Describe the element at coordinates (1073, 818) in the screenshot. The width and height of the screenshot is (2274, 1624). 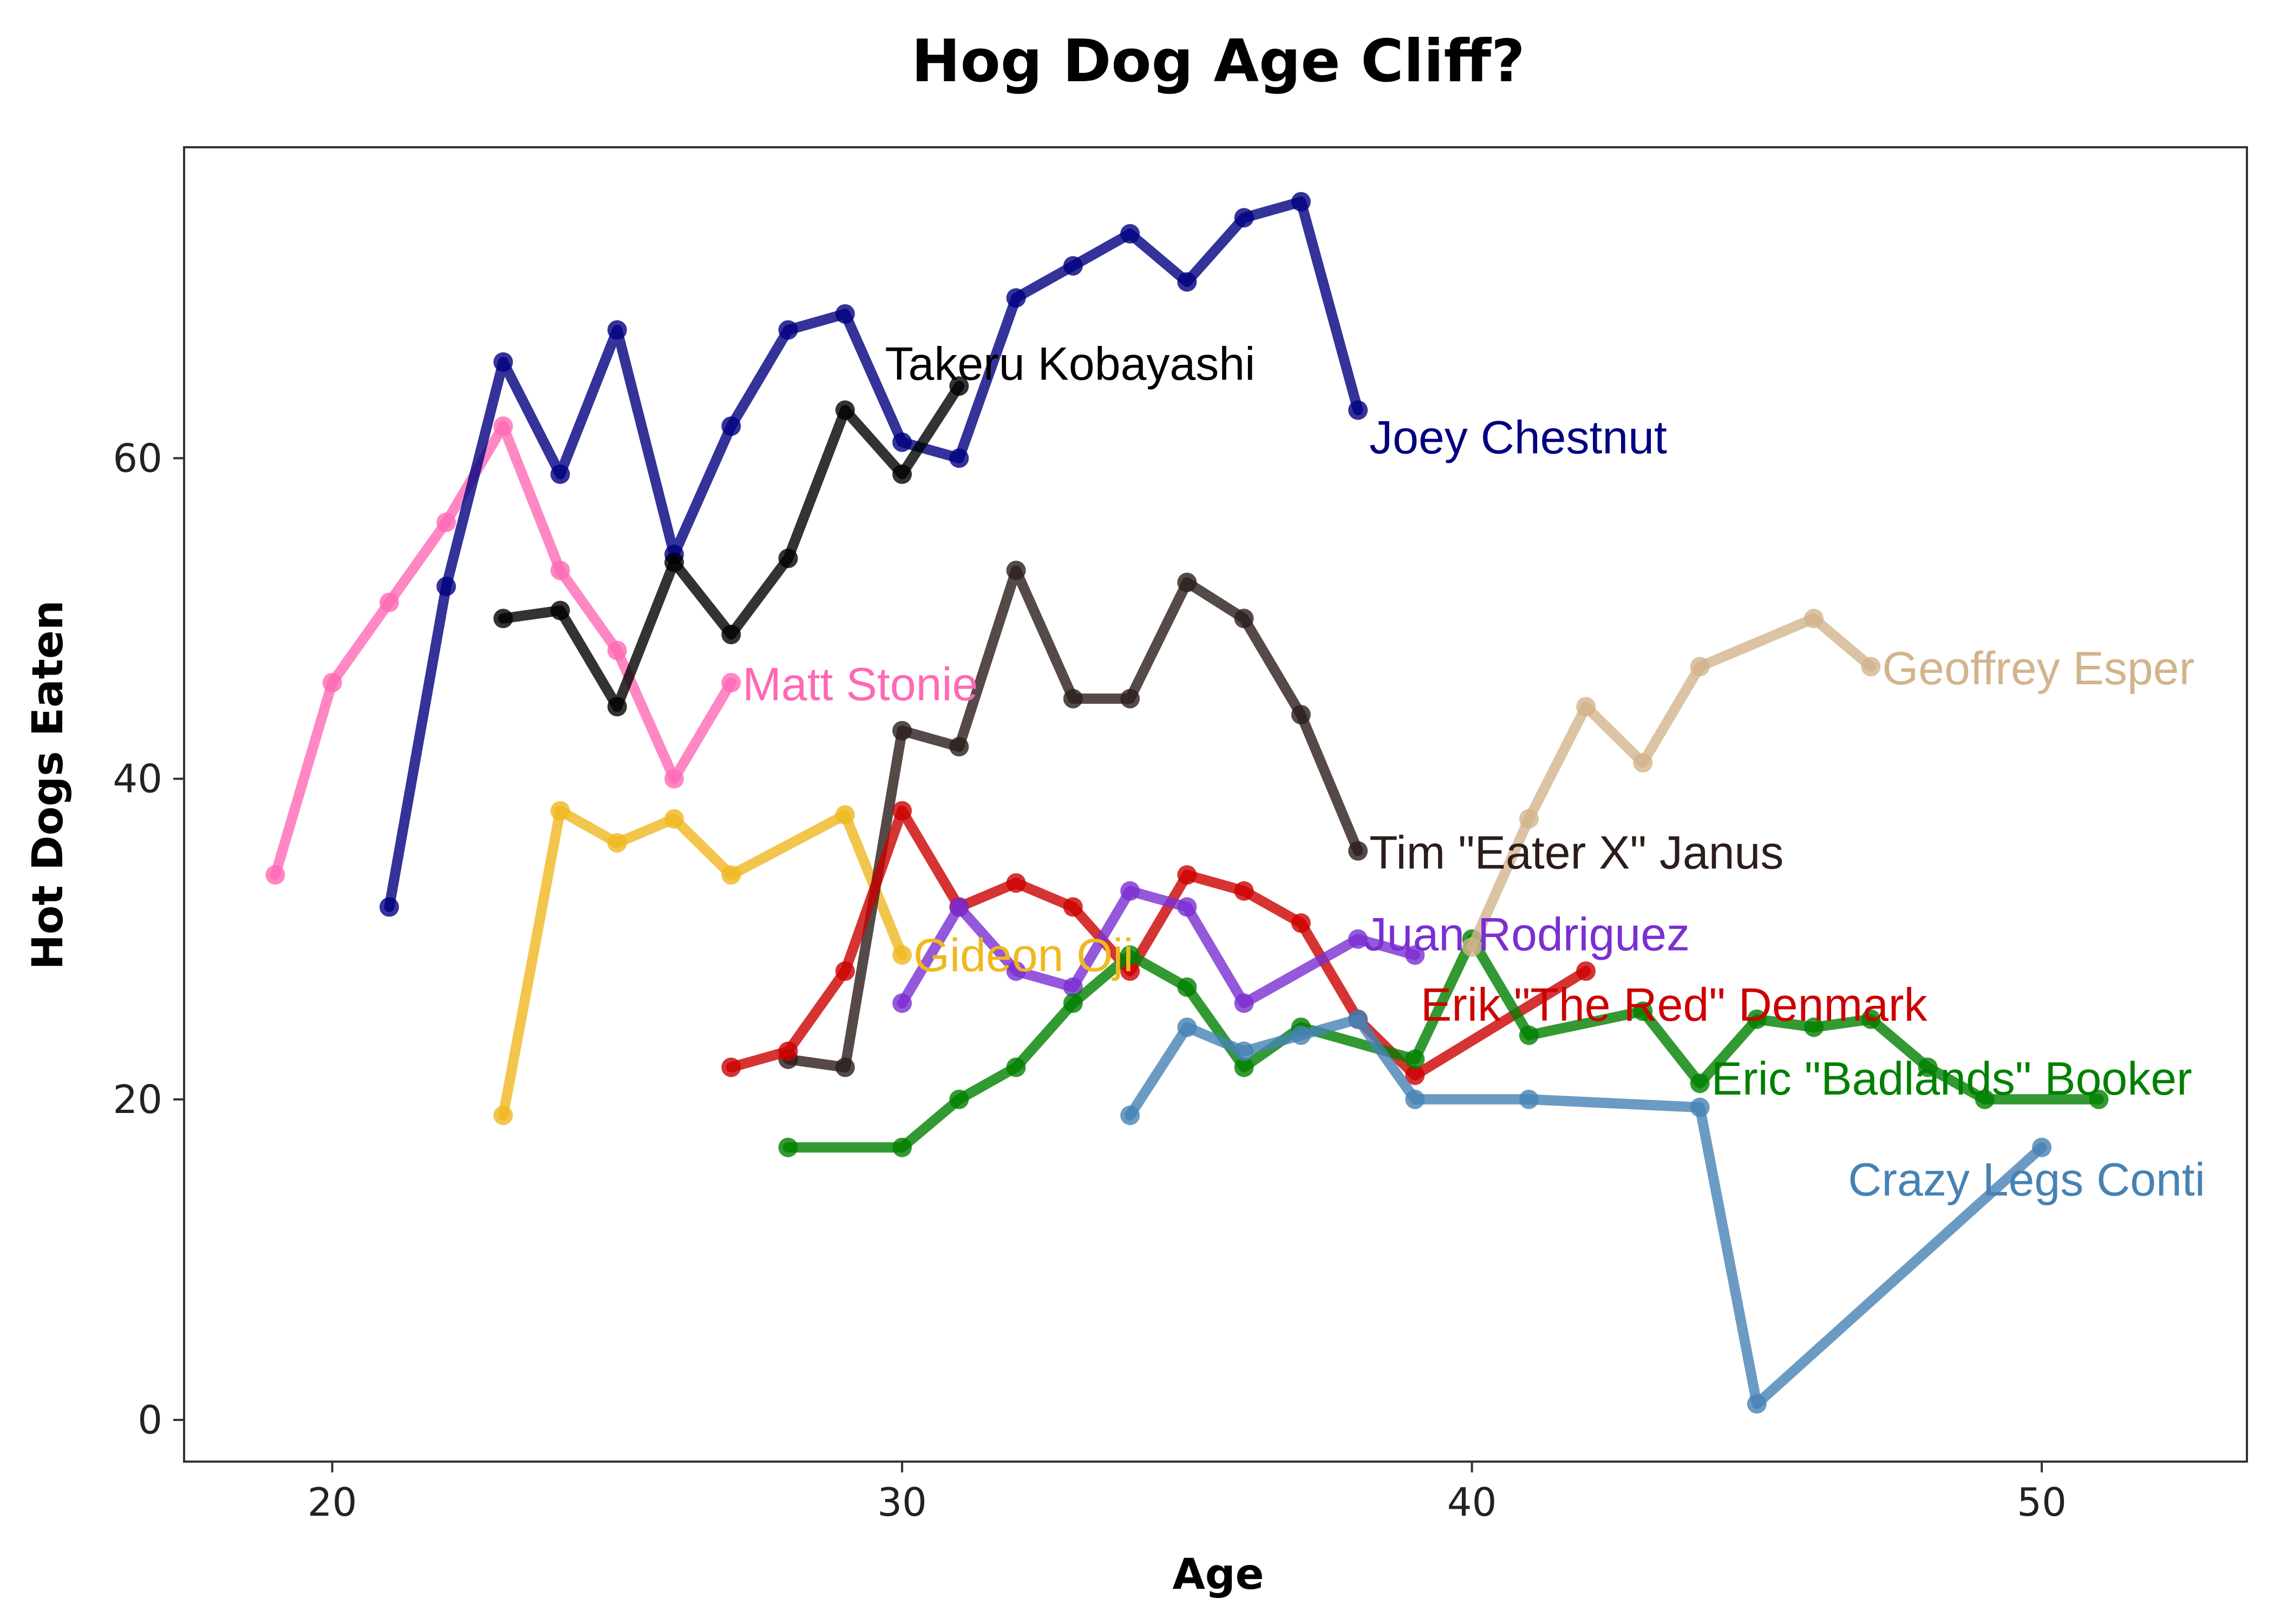
I see `series-tim-eater-x-janus` at that location.